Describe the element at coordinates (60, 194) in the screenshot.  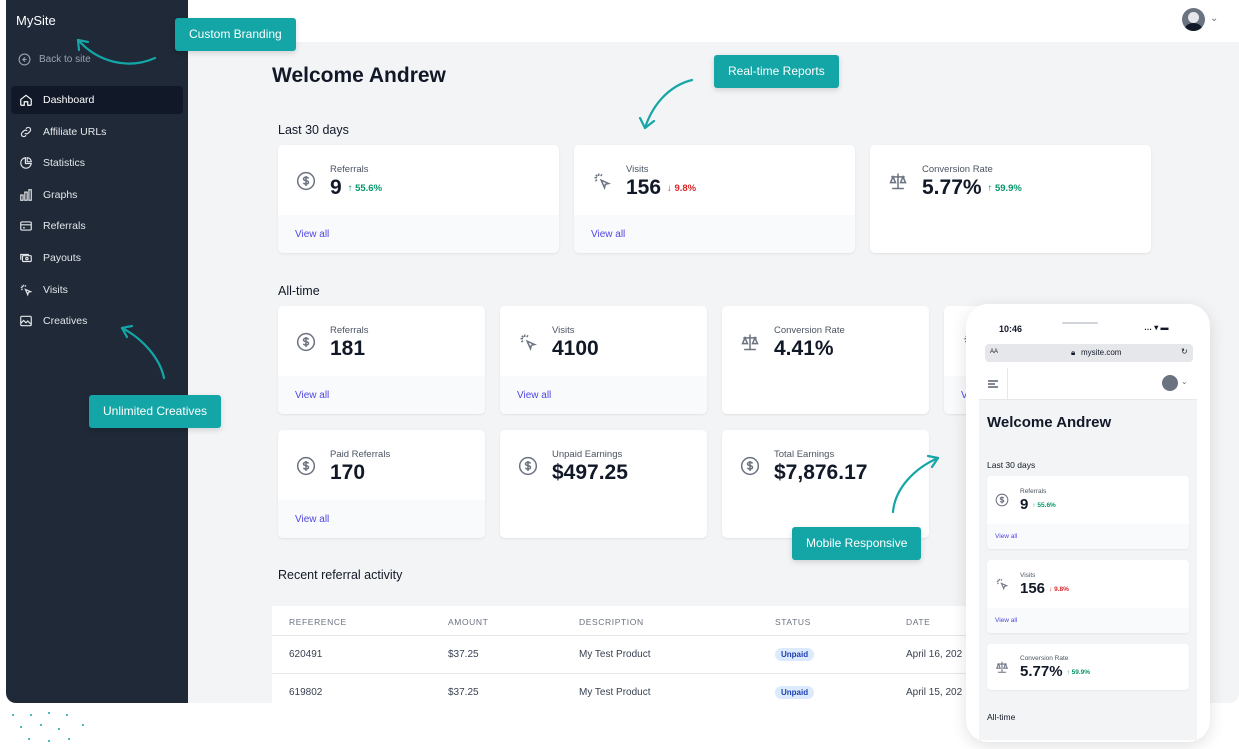
I see `sidebar-item-label: Graphs` at that location.